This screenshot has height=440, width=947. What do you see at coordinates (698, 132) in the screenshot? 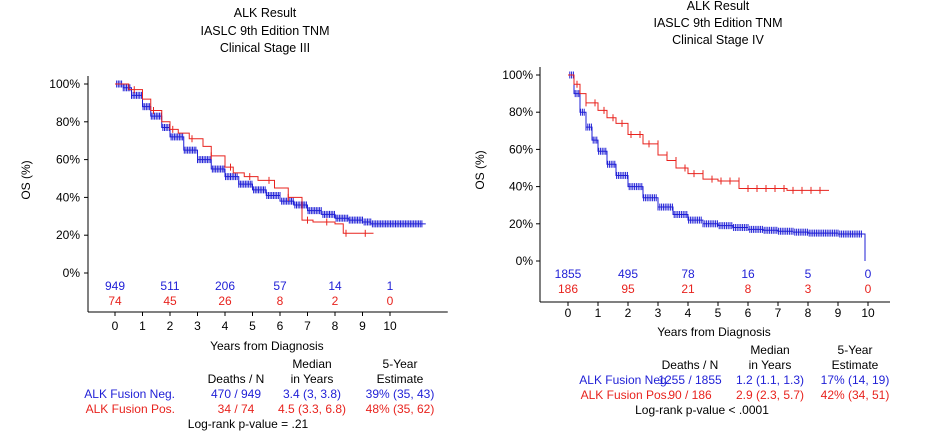
I see `km-curve-red` at bounding box center [698, 132].